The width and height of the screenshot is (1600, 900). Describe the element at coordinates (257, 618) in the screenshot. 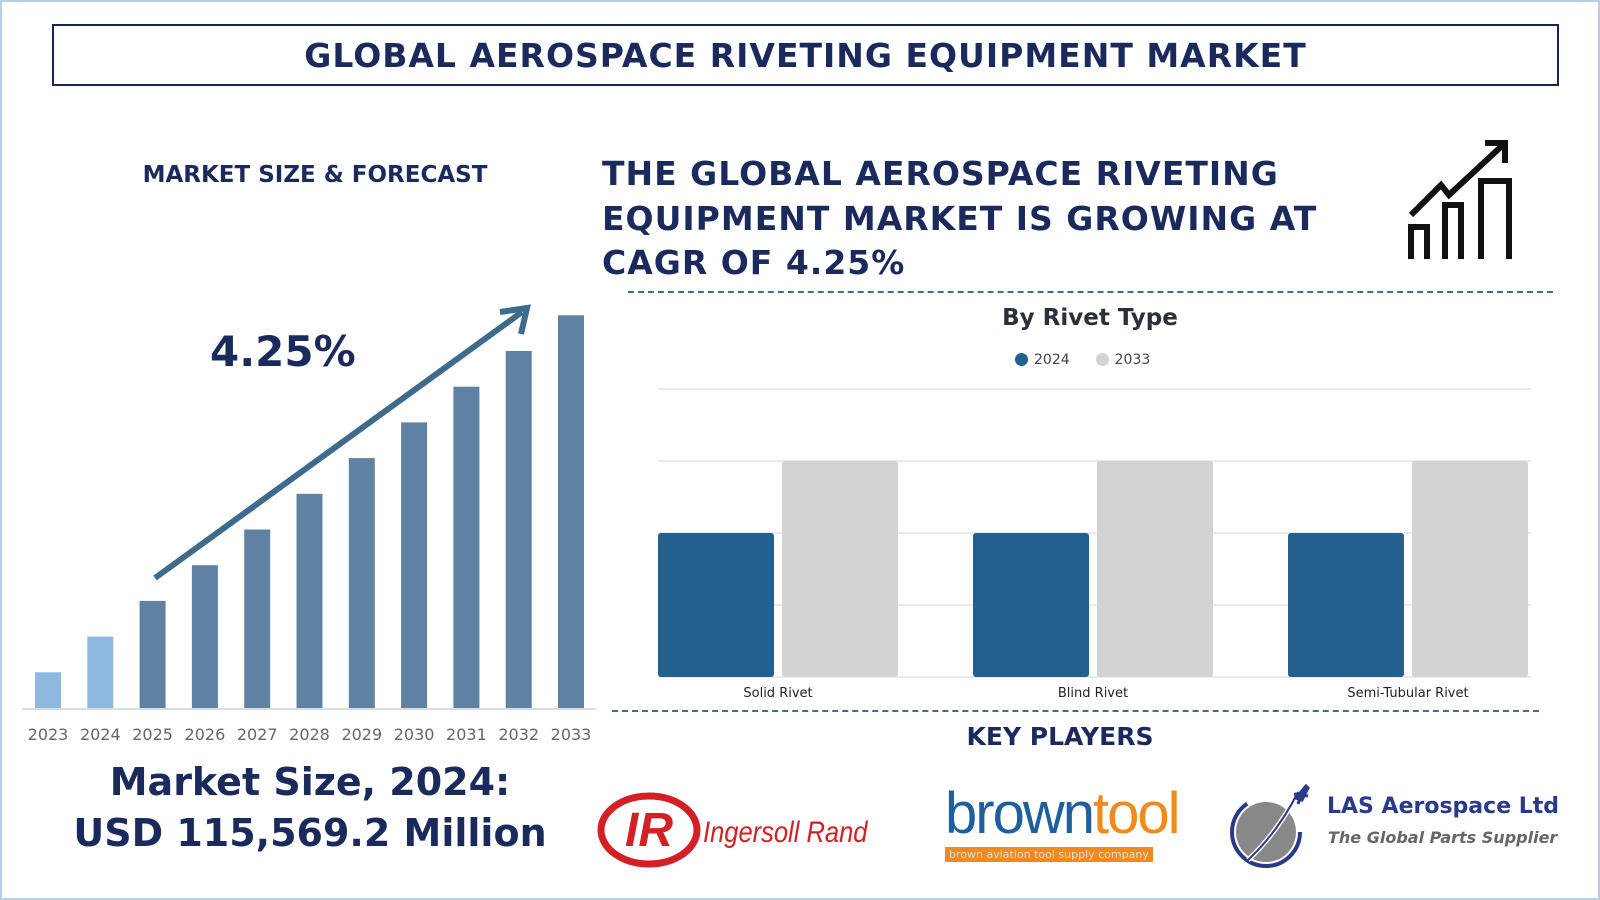

I see `bar-2027` at that location.